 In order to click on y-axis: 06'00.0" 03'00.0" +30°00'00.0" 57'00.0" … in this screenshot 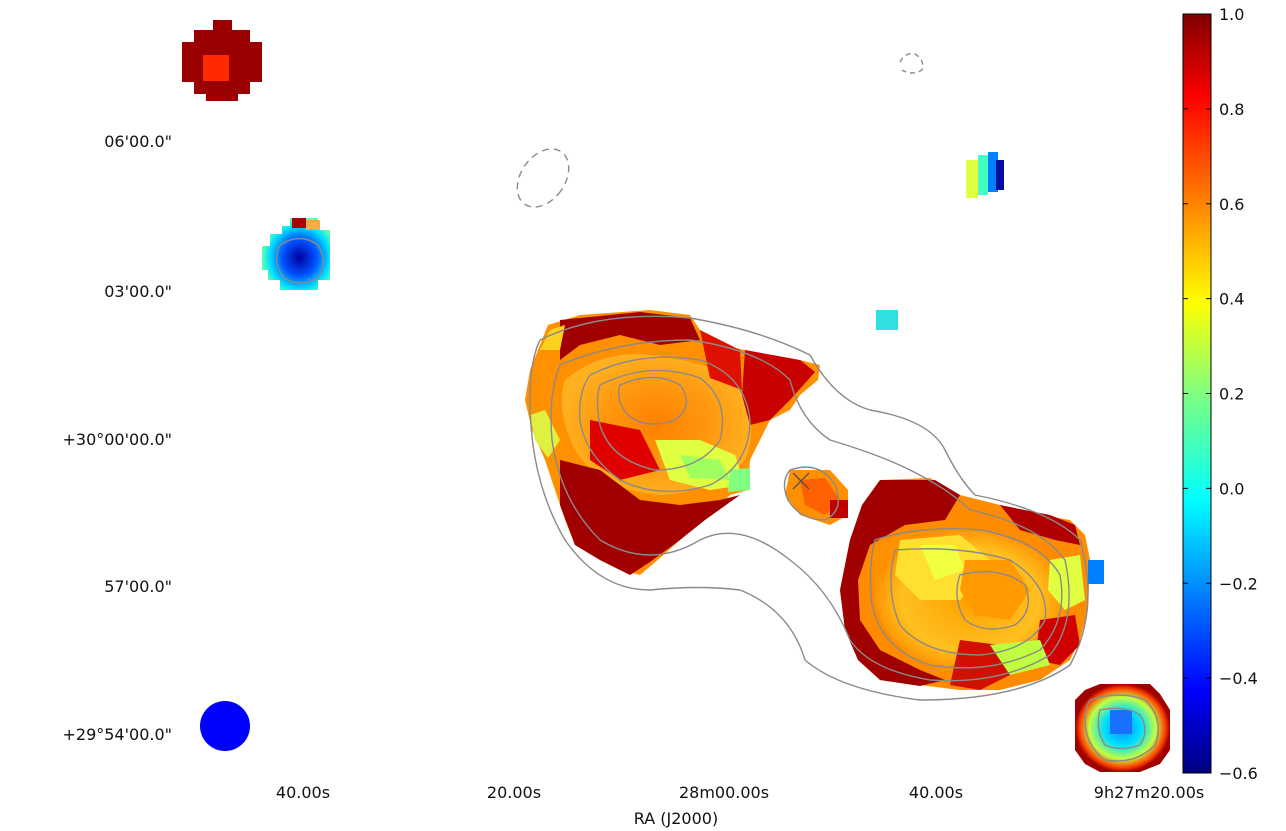, I will do `click(117, 438)`.